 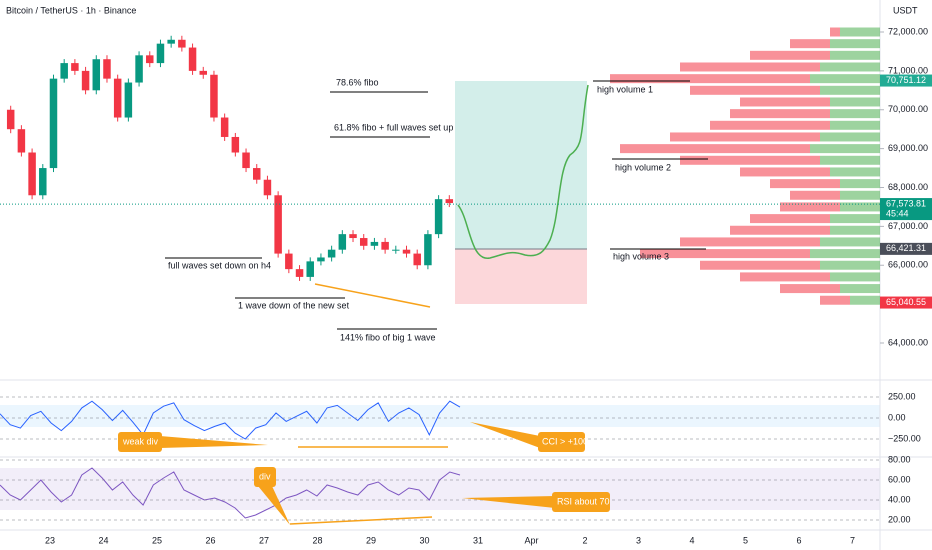 I want to click on callout-box, so click(x=140, y=442).